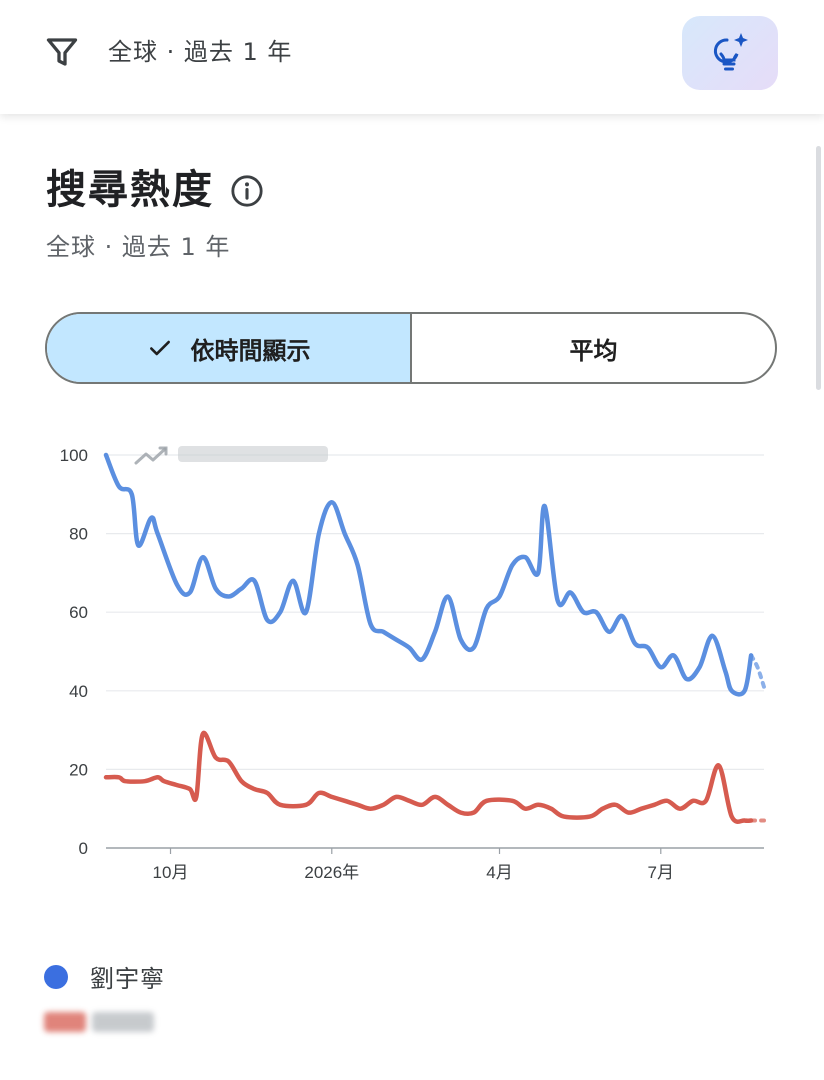 Image resolution: width=824 pixels, height=1080 pixels. Describe the element at coordinates (250, 350) in the screenshot. I see `toggle-over-time-label: 依時間顯示` at that location.